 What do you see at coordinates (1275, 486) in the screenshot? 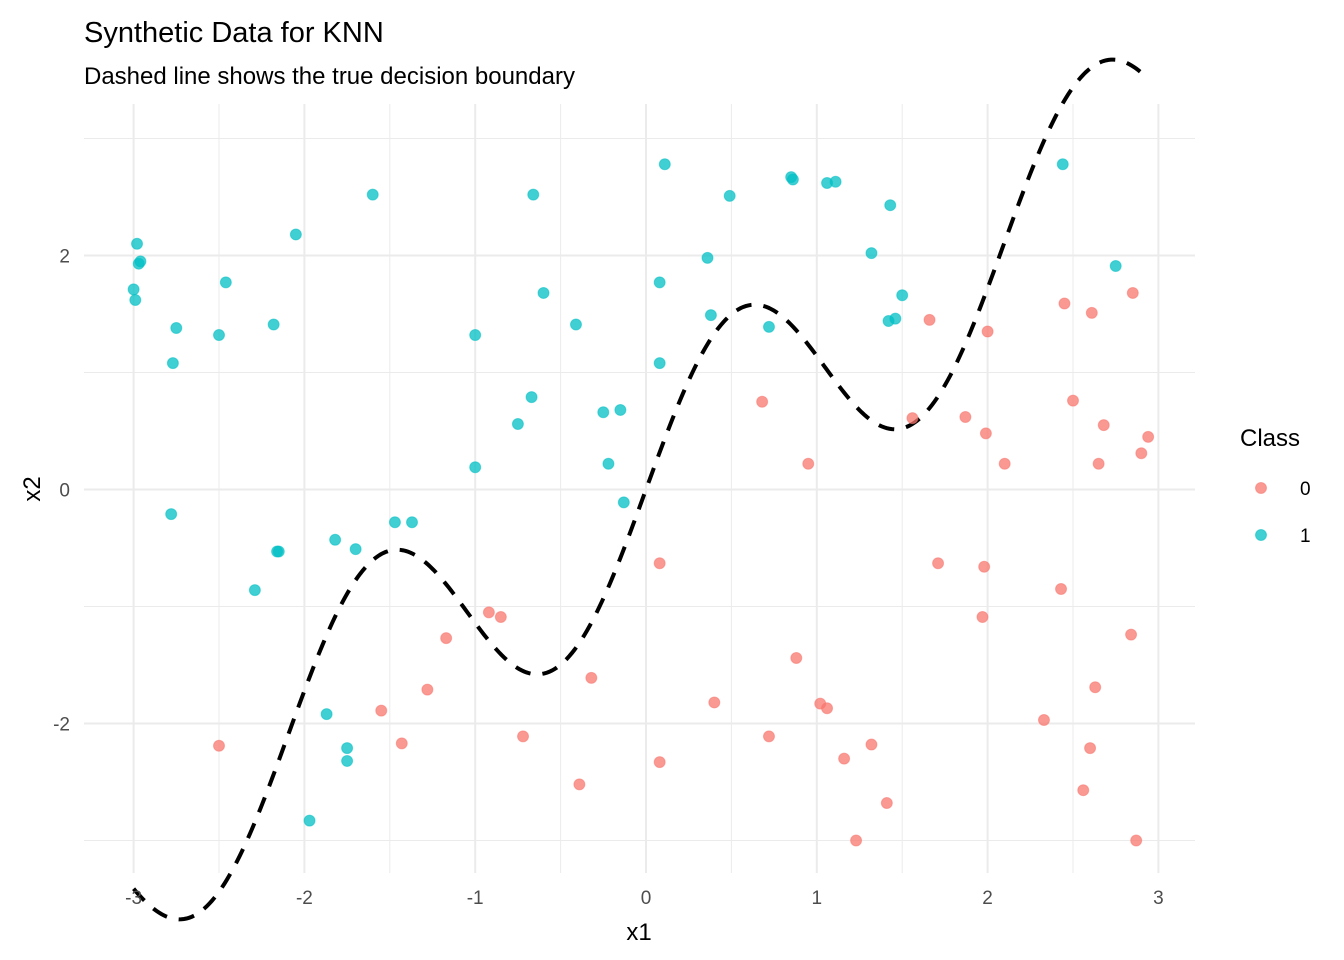
I see `legend: Class 0 1` at bounding box center [1275, 486].